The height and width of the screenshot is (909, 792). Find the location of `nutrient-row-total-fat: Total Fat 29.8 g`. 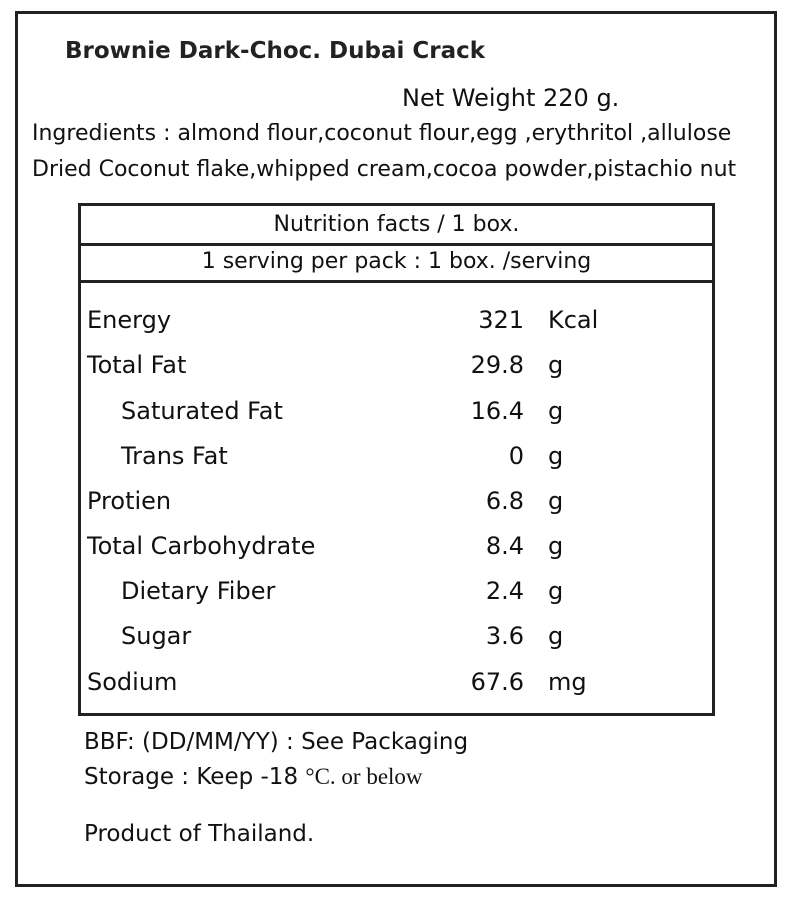

nutrient-row-total-fat: Total Fat 29.8 g is located at coordinates (396, 365).